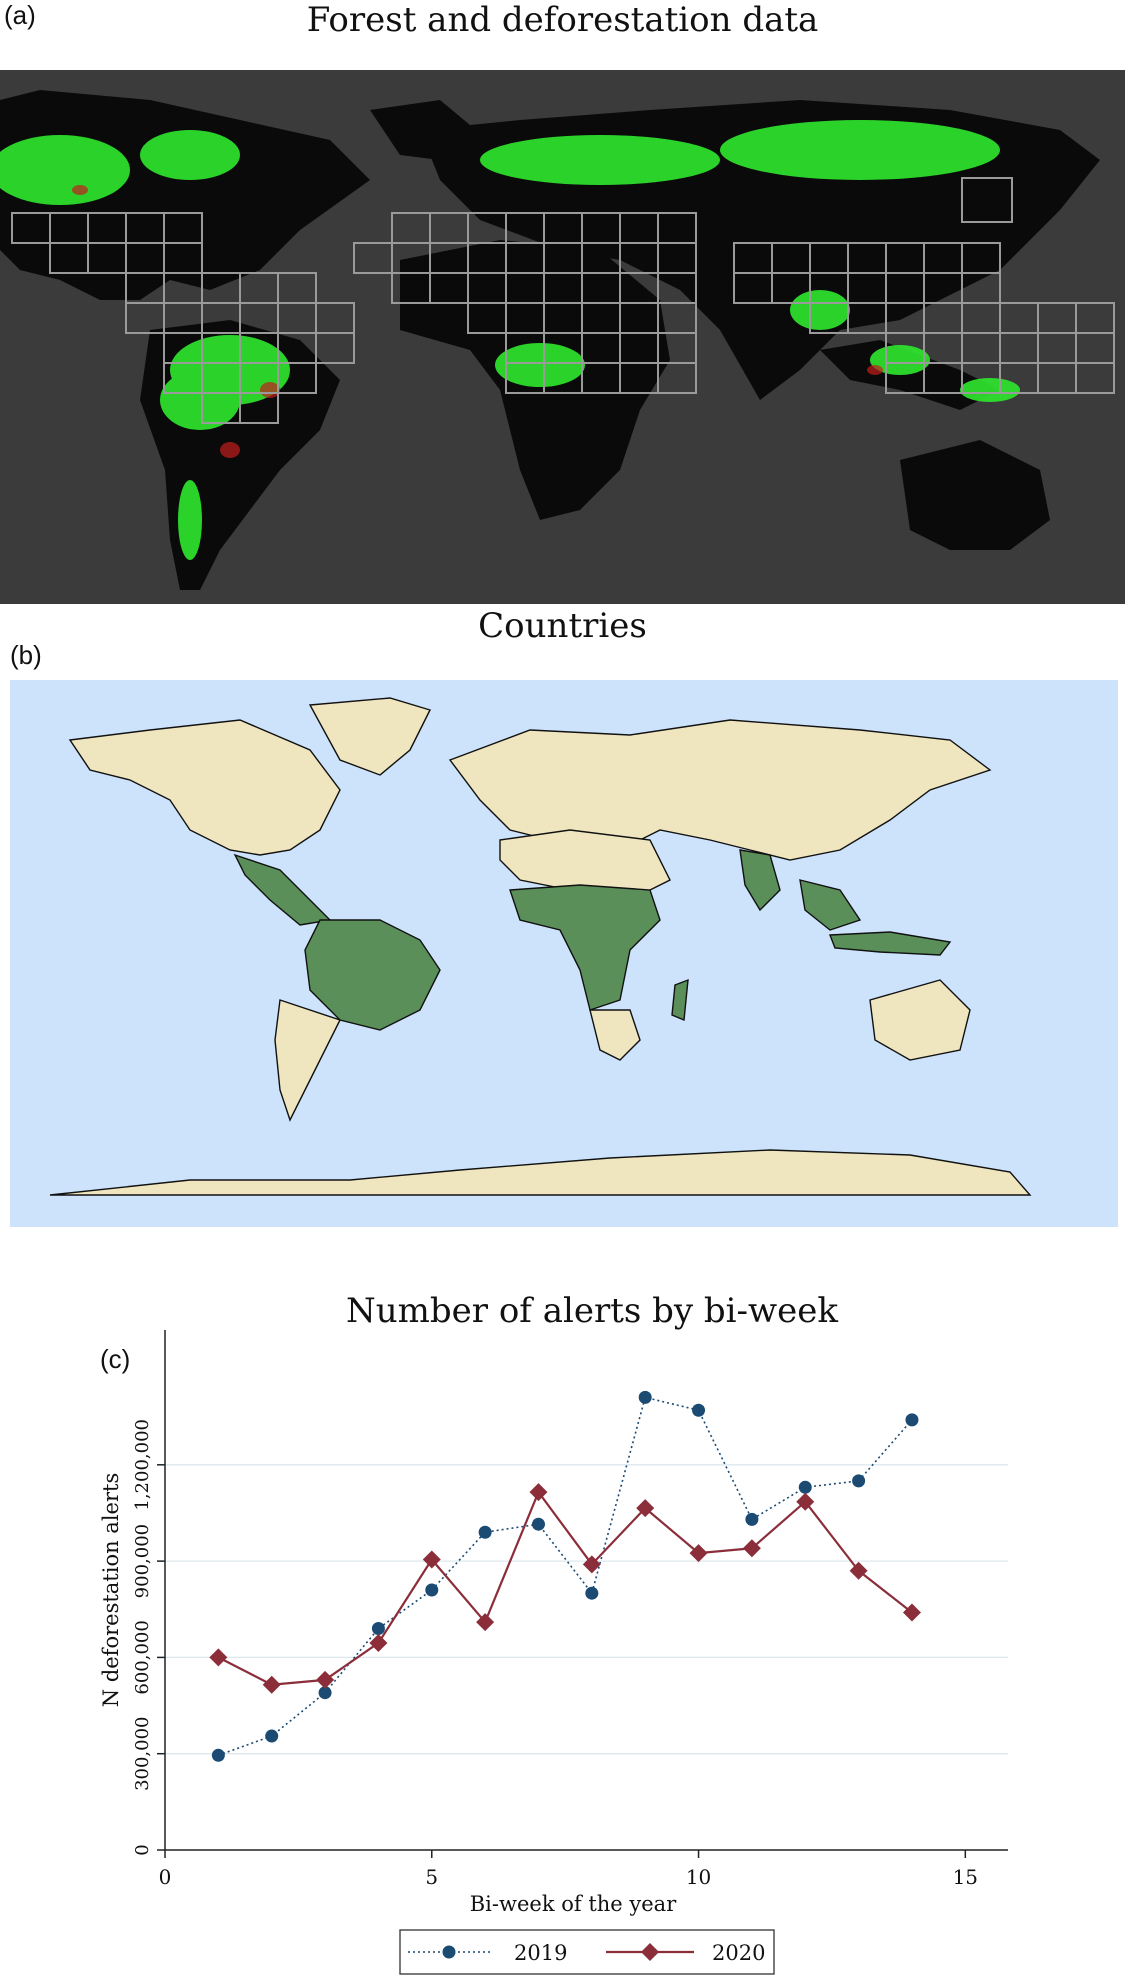 This screenshot has height=1976, width=1125. I want to click on legend-items: 2019 2020, so click(586, 1953).